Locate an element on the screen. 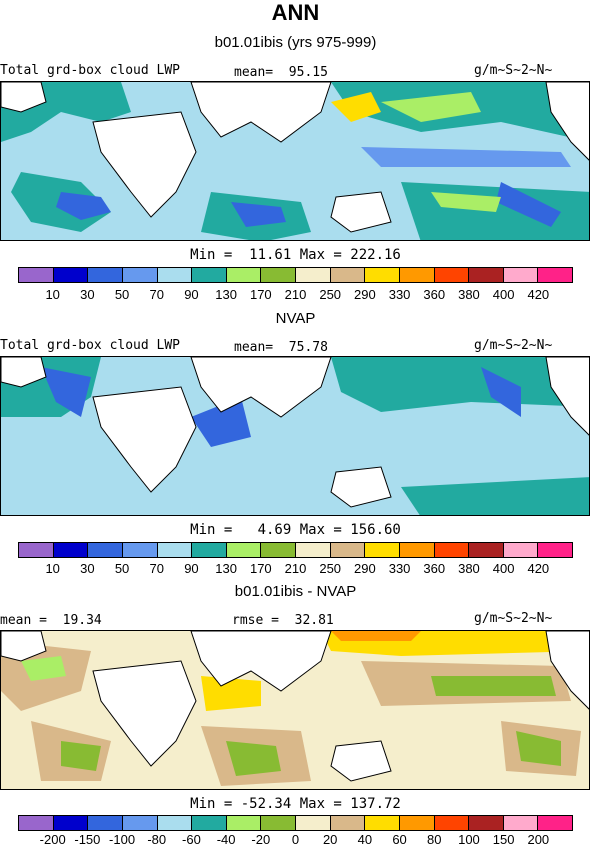 The image size is (591, 848). panel-3-tick-label: 60 is located at coordinates (399, 839).